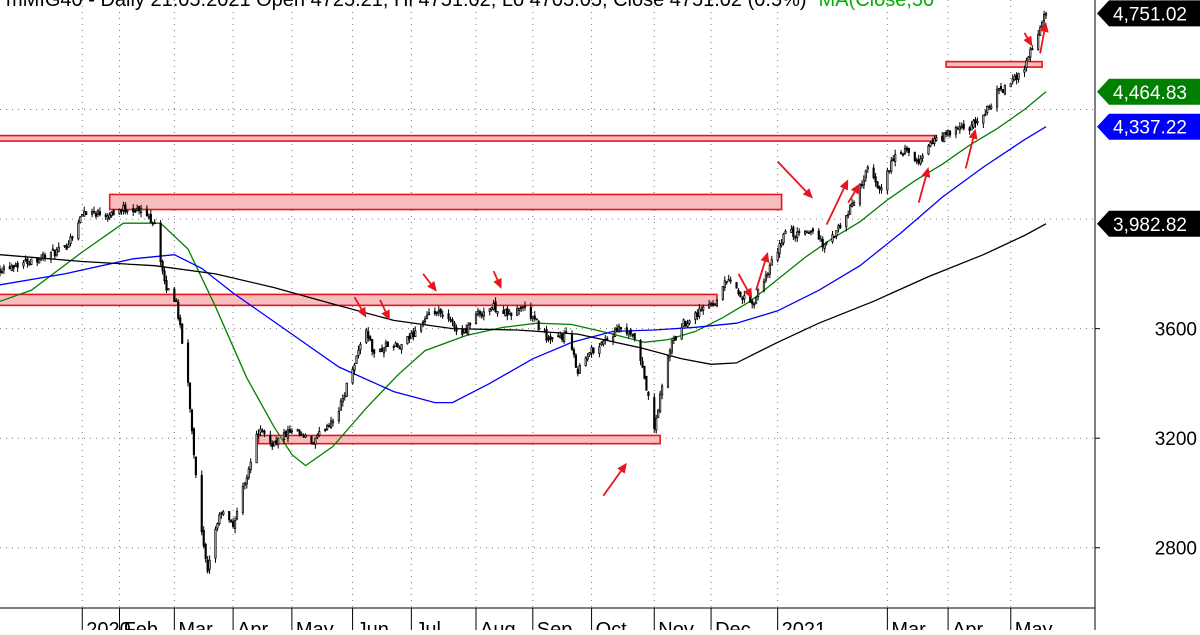 This screenshot has width=1200, height=635. What do you see at coordinates (459, 439) in the screenshot?
I see `zone-rect` at bounding box center [459, 439].